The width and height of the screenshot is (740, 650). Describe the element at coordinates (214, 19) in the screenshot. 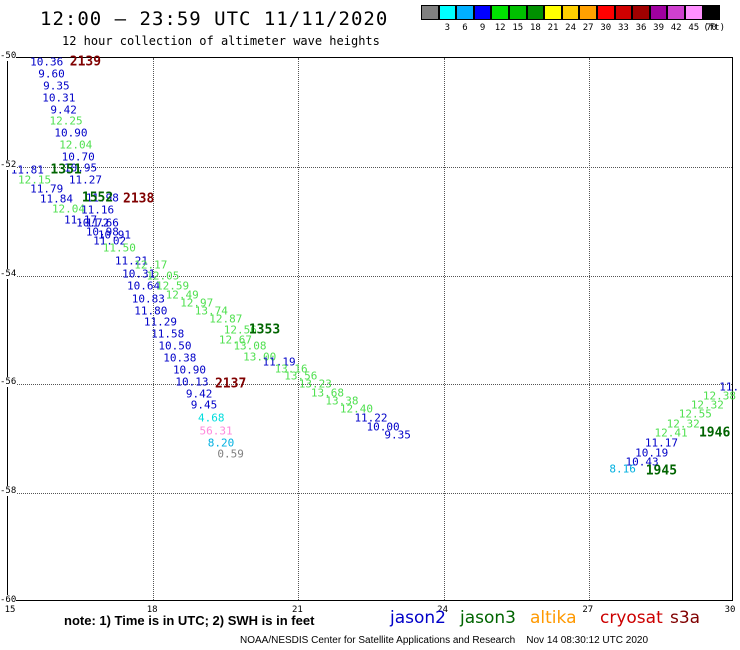

I see `map-title: 12:00 — 23:59 UTC 11/11/2020` at that location.